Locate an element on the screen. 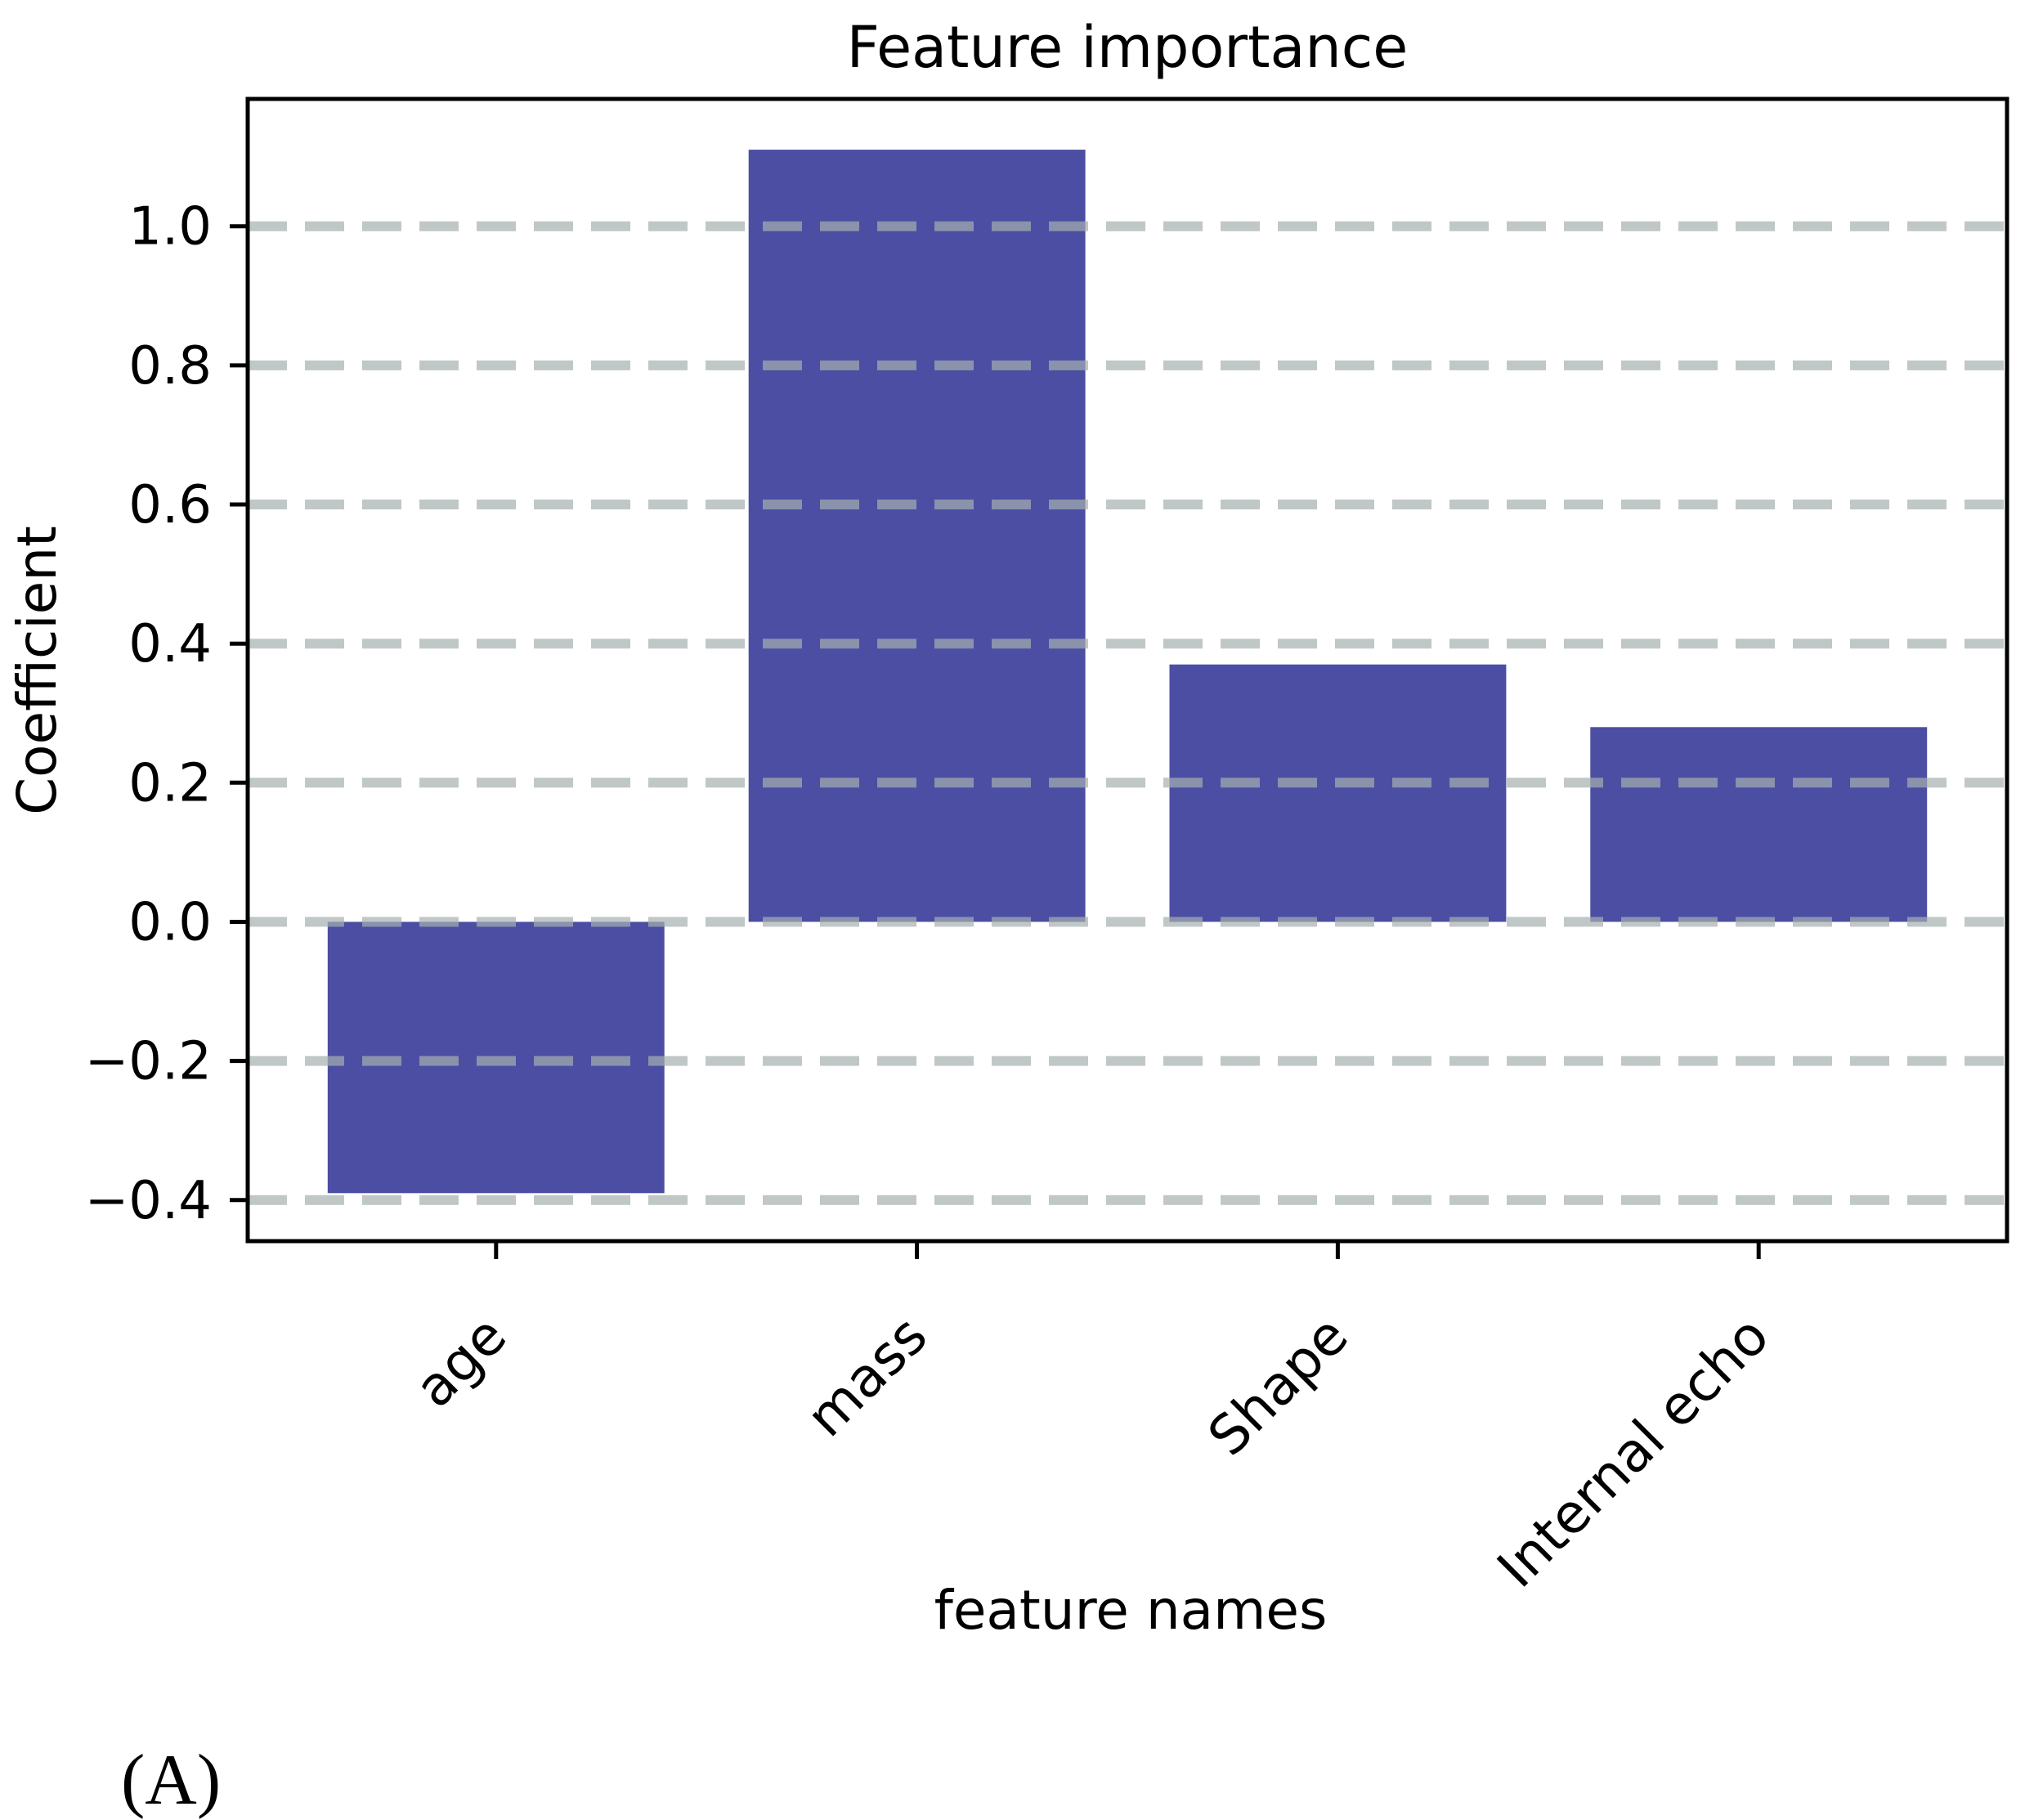 Image resolution: width=2034 pixels, height=1820 pixels. y-tick-label: 0.0 is located at coordinates (170, 923).